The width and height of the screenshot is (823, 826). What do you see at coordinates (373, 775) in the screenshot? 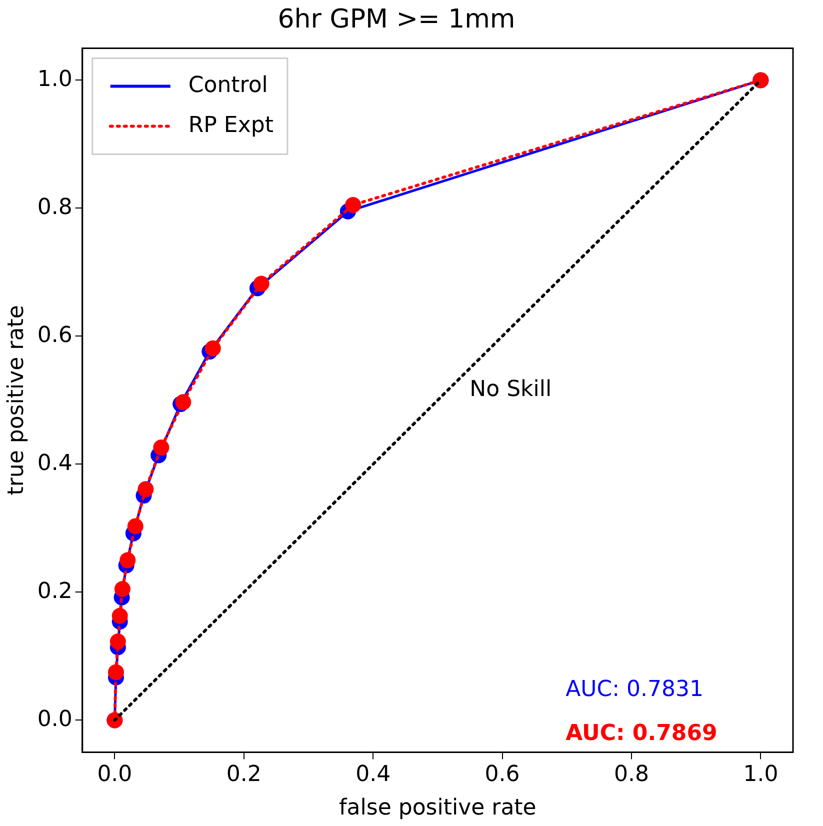
I see `x-tick-label: 0.4` at bounding box center [373, 775].